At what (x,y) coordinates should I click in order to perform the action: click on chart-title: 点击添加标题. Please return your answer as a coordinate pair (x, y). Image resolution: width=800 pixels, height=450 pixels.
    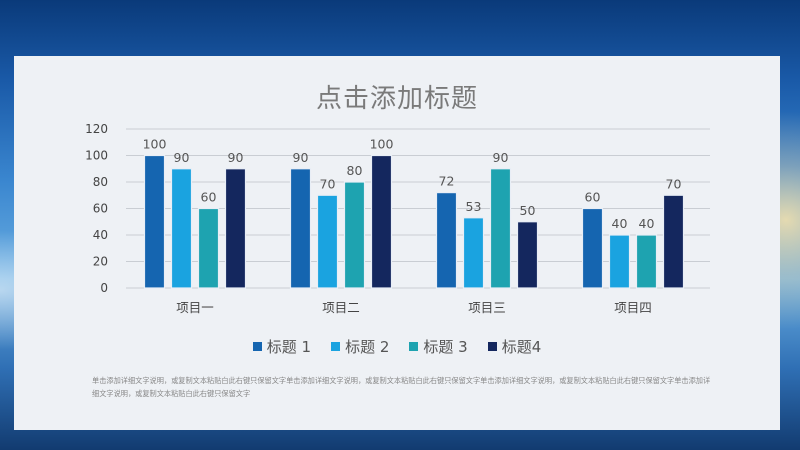
    Looking at the image, I should click on (396, 99).